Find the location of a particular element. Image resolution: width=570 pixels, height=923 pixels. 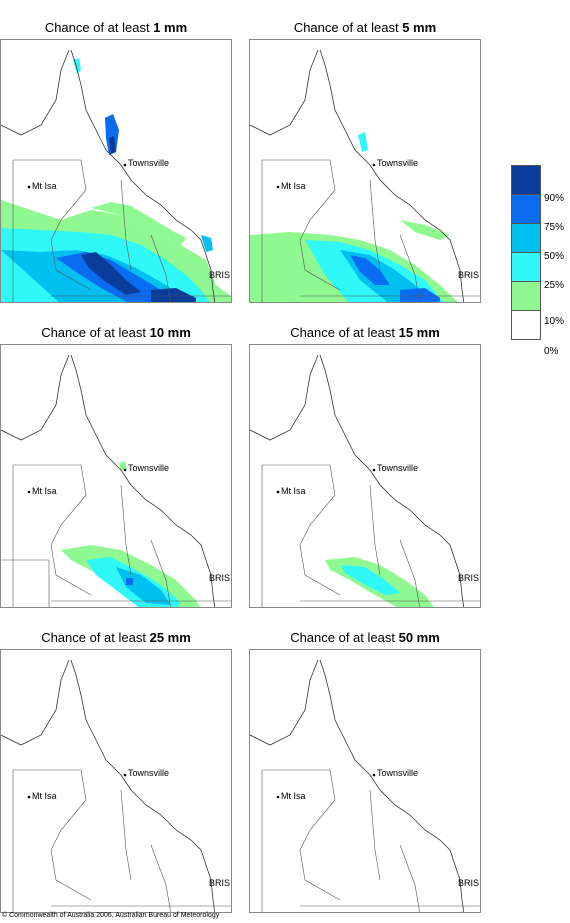

probability-map-15mm is located at coordinates (365, 480).